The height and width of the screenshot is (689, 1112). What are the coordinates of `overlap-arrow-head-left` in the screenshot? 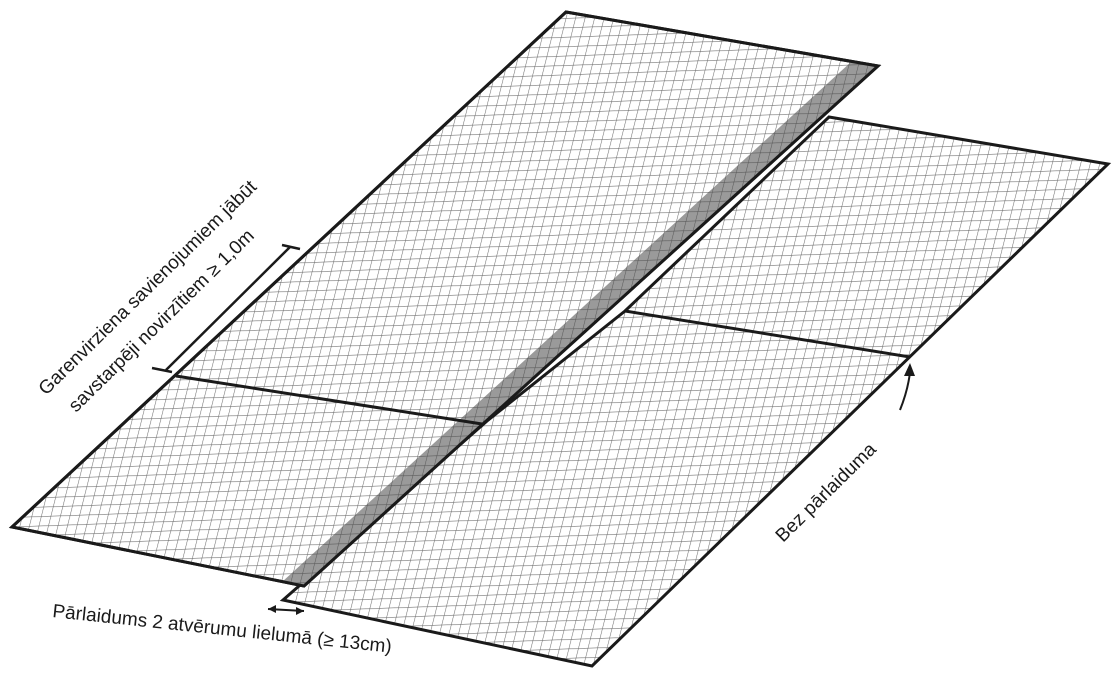 It's located at (272, 609).